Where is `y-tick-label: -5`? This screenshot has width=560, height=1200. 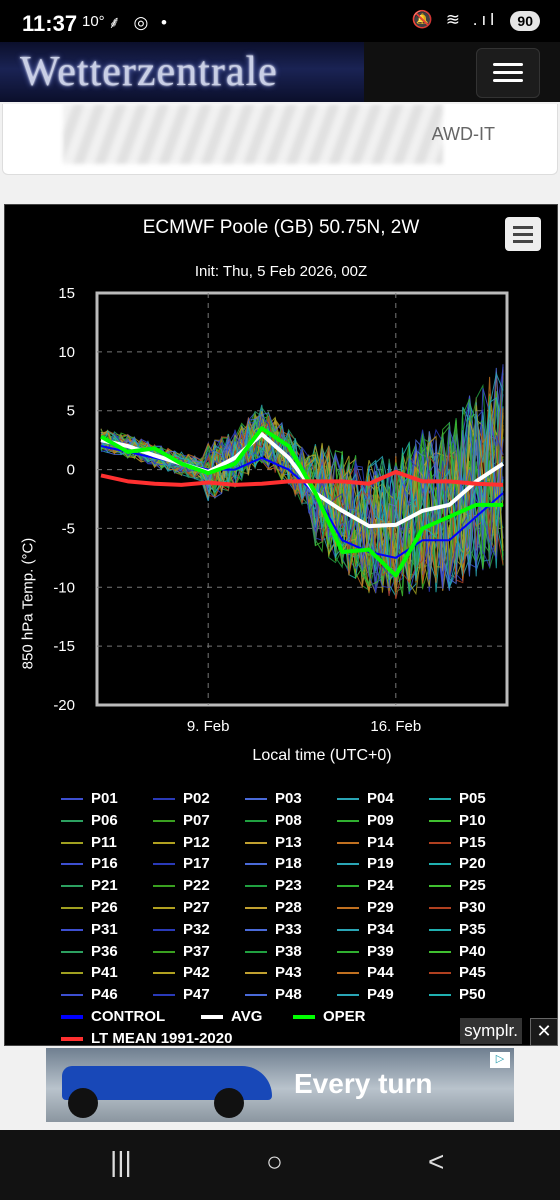 y-tick-label: -5 is located at coordinates (68, 528).